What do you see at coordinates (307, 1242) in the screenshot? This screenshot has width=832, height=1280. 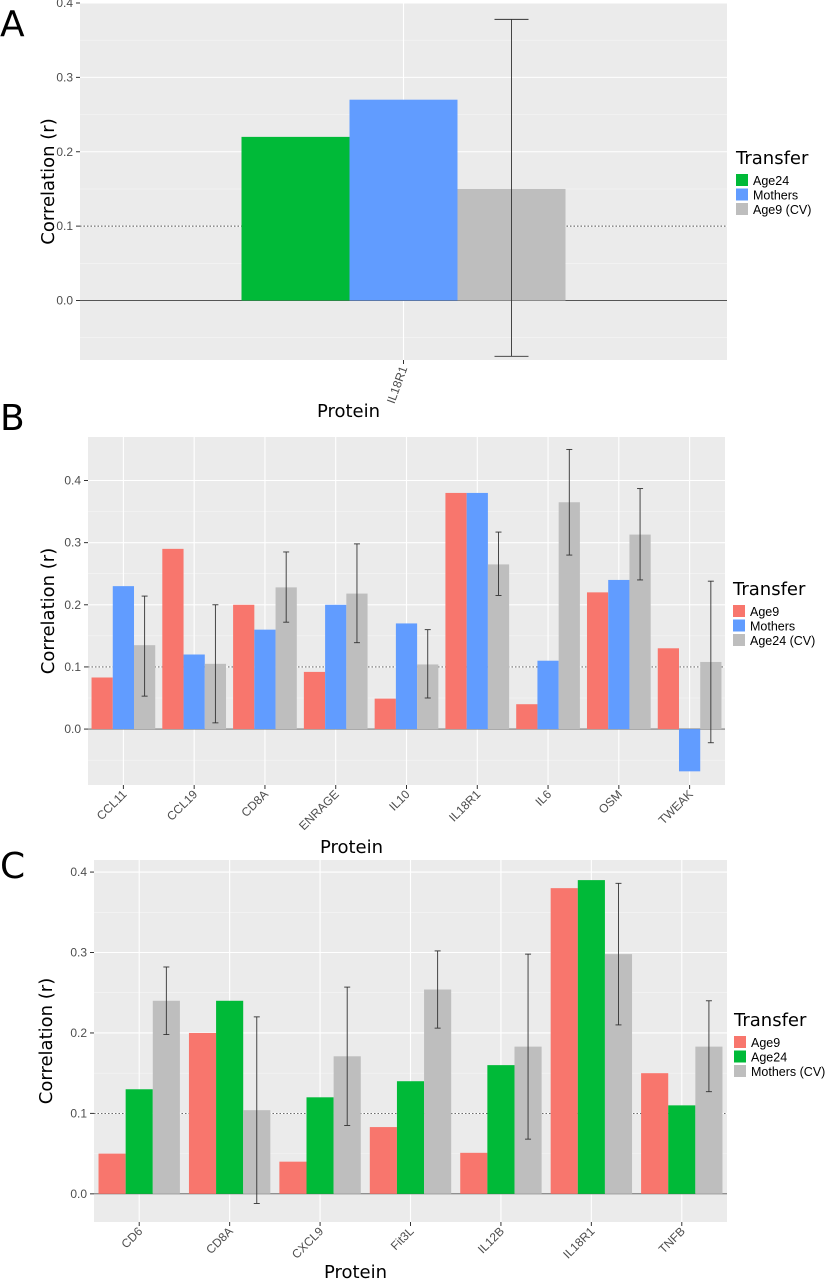 I see `x-tick-label: CXCL9` at bounding box center [307, 1242].